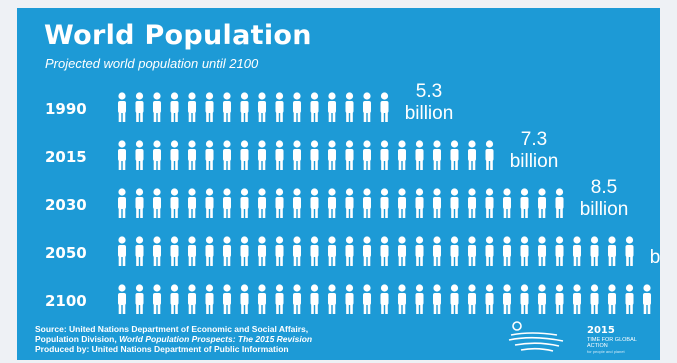 Image resolution: width=677 pixels, height=363 pixels. Describe the element at coordinates (655, 257) in the screenshot. I see `unit-label-2050: billion` at that location.